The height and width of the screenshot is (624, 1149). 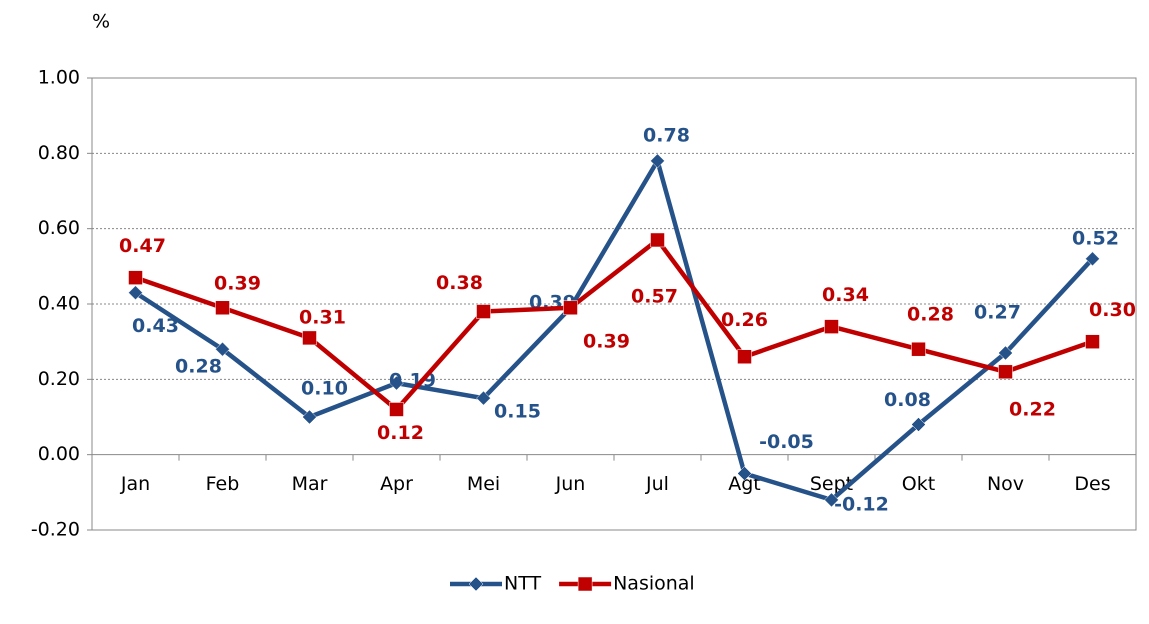 I want to click on value-label: 0.31, so click(x=322, y=317).